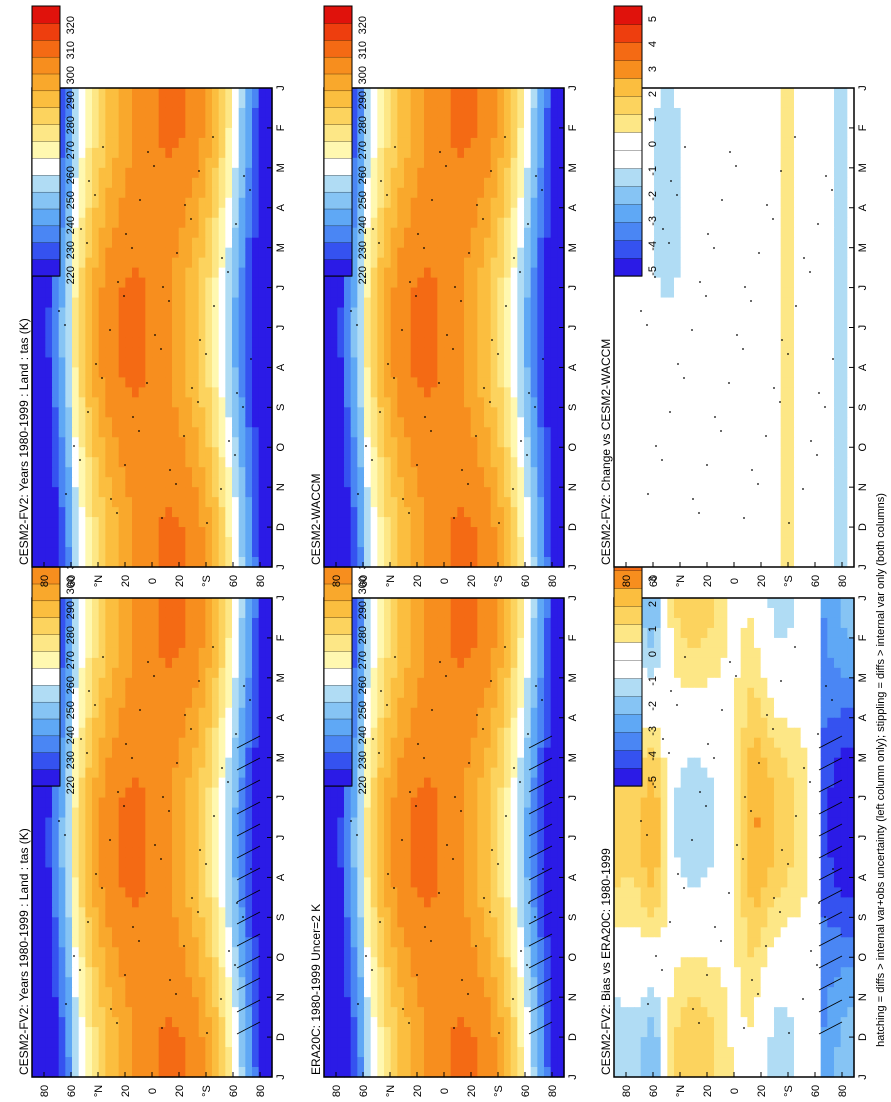  Describe the element at coordinates (234, 1091) in the screenshot. I see `lat-label: 60` at that location.